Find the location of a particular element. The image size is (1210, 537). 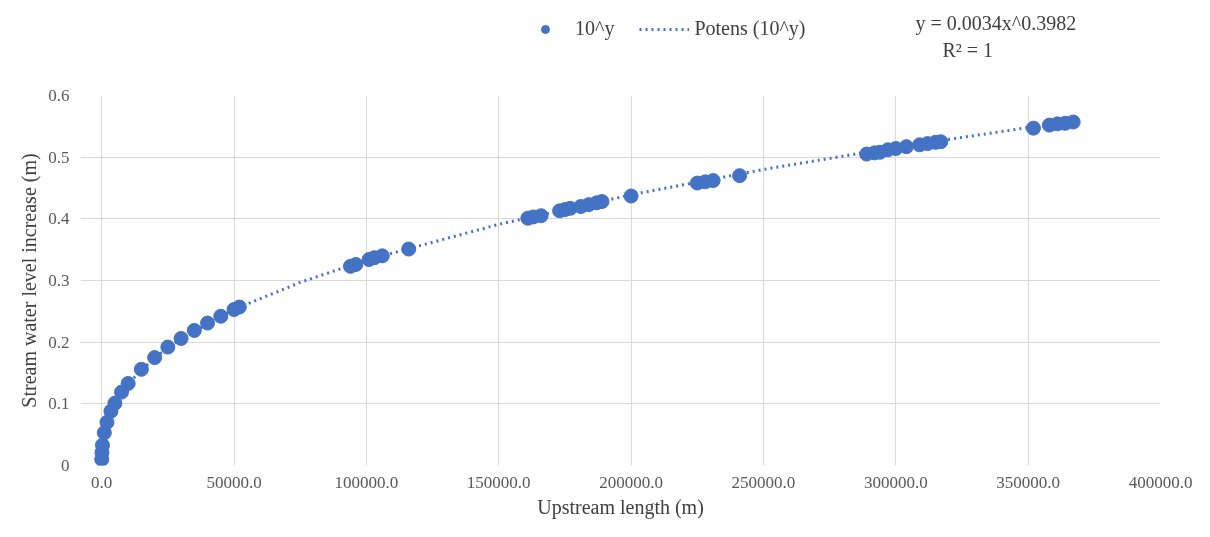

y-axis-title: Stream water level increase (m) is located at coordinates (30, 280).